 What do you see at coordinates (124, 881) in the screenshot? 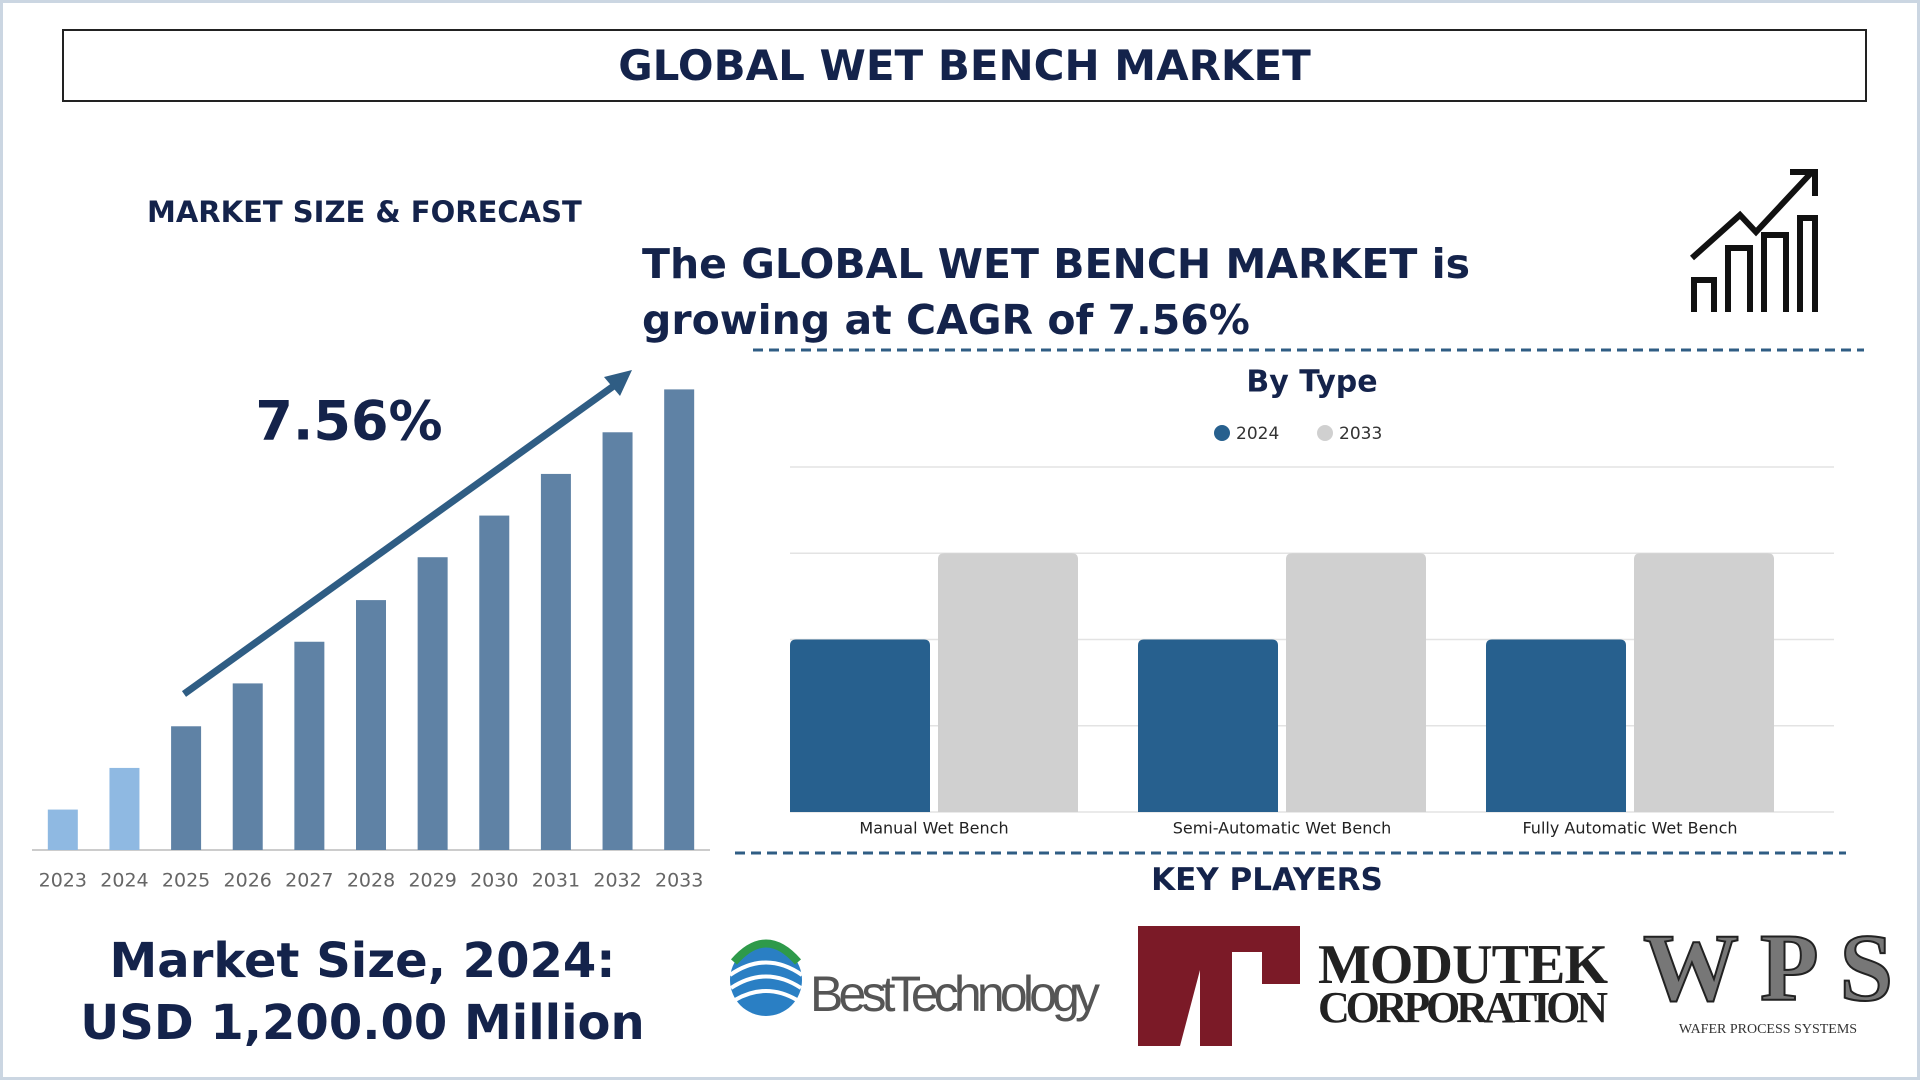
I see `x-tick-label: 2024` at bounding box center [124, 881].